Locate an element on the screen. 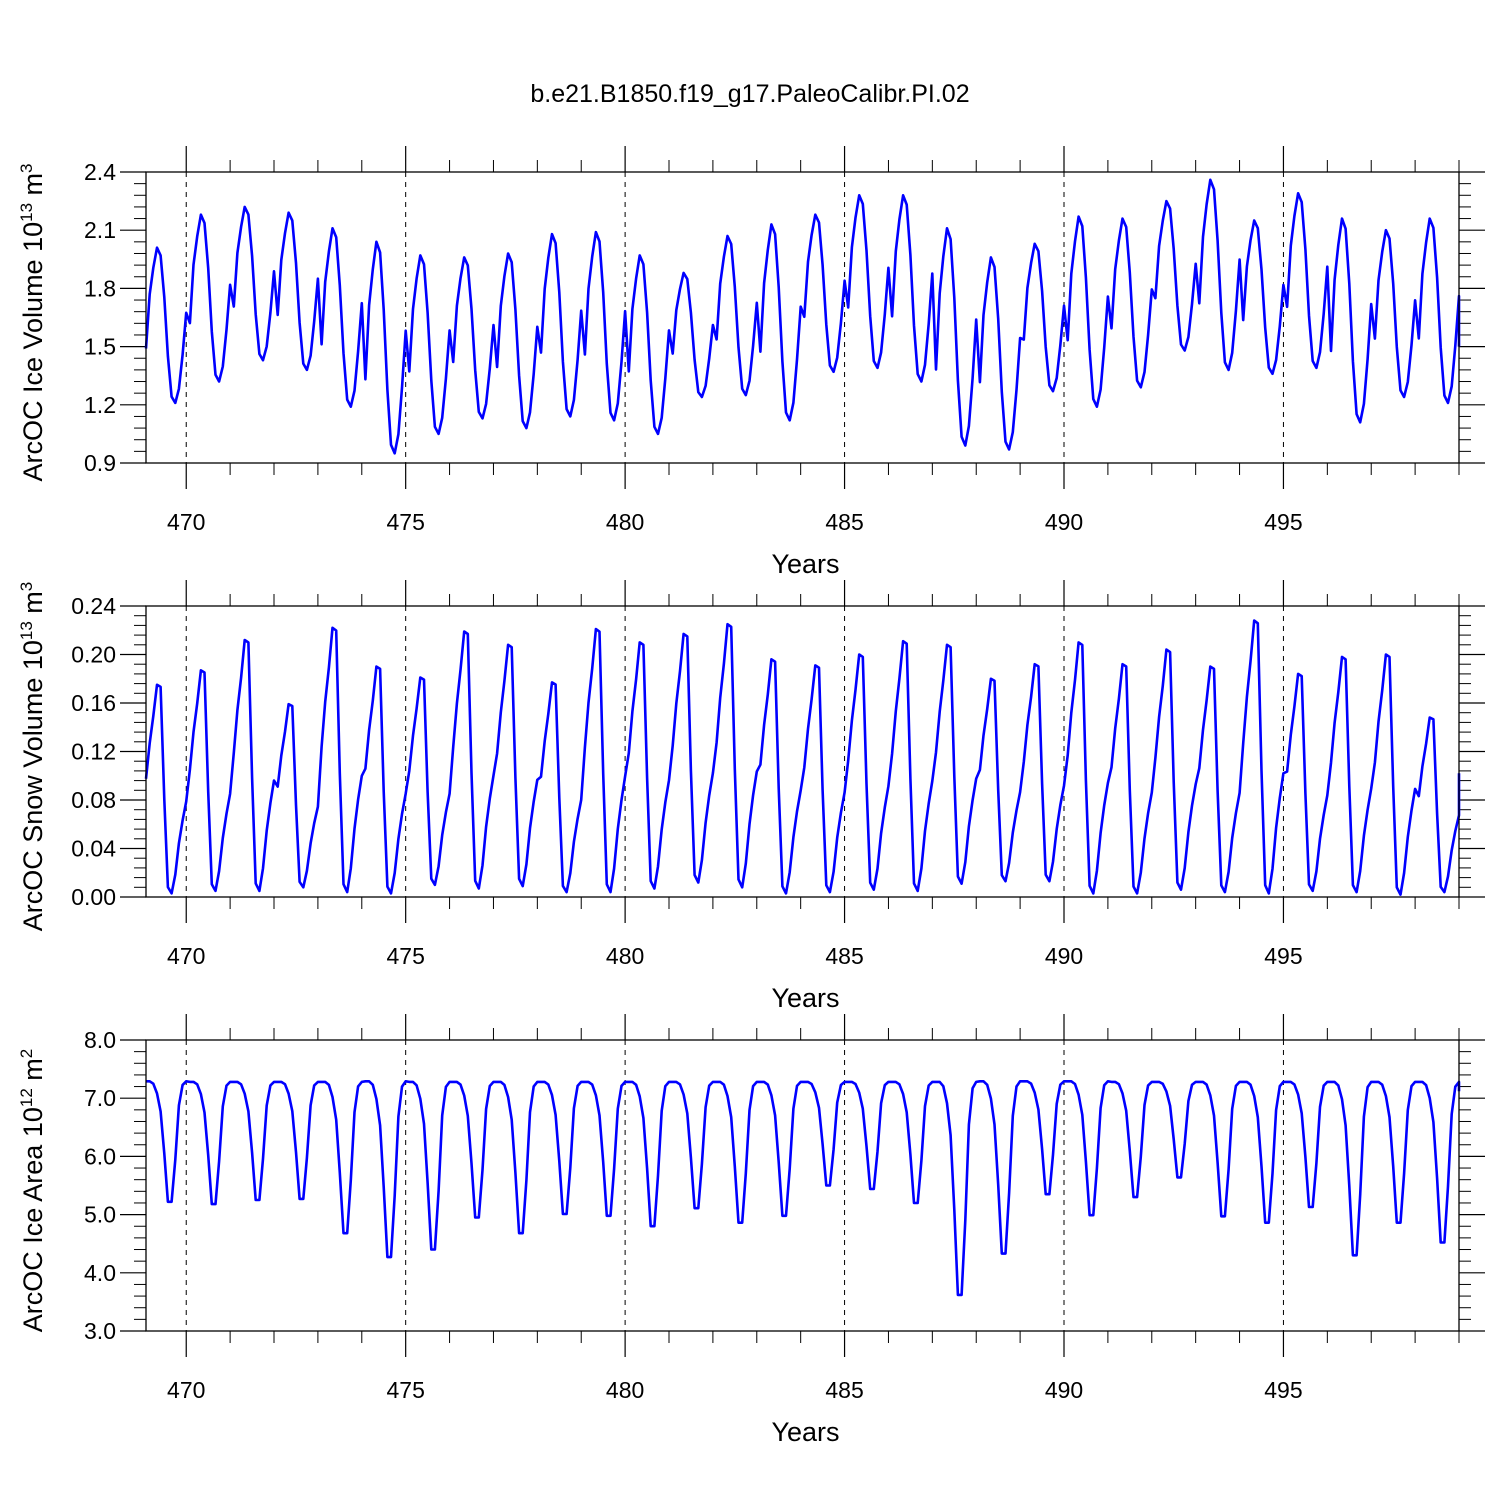 This screenshot has height=1500, width=1500. panel1-y-axis-label: ArcOC Ice Volume 1013 m3 is located at coordinates (32, 322).